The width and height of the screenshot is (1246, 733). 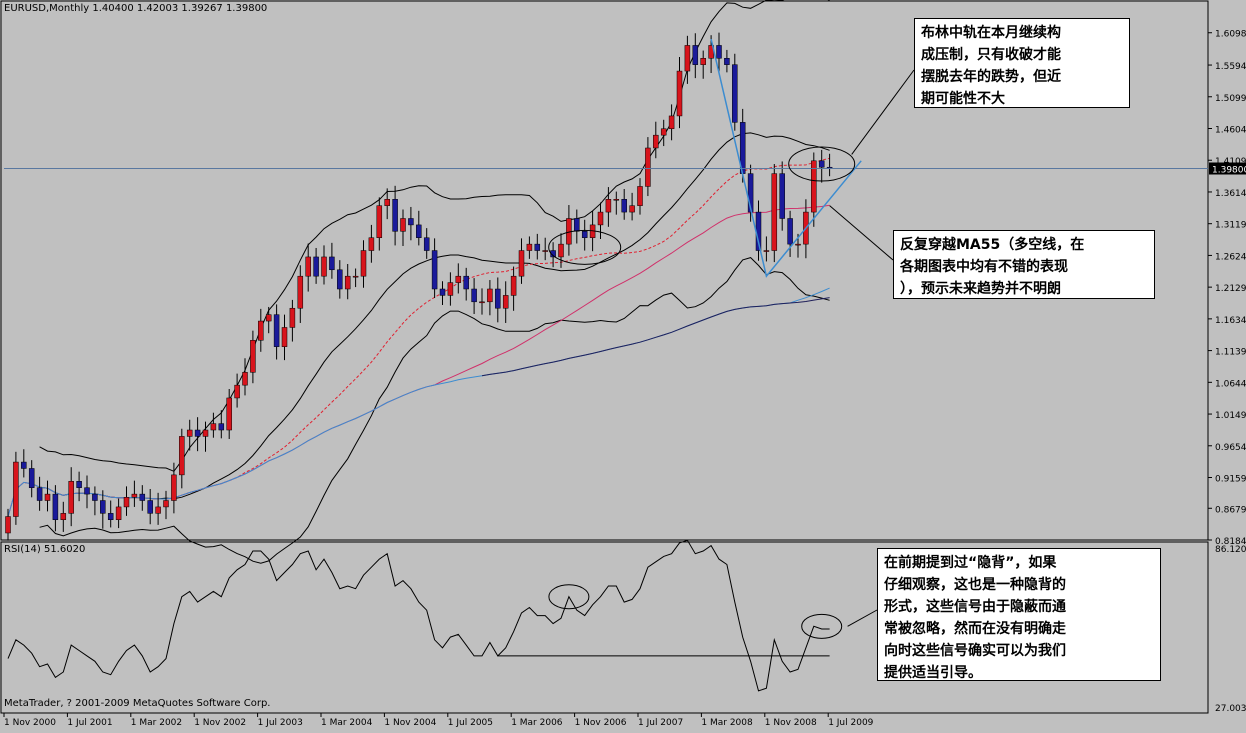 What do you see at coordinates (786, 158) in the screenshot?
I see `trendline-v-shape` at bounding box center [786, 158].